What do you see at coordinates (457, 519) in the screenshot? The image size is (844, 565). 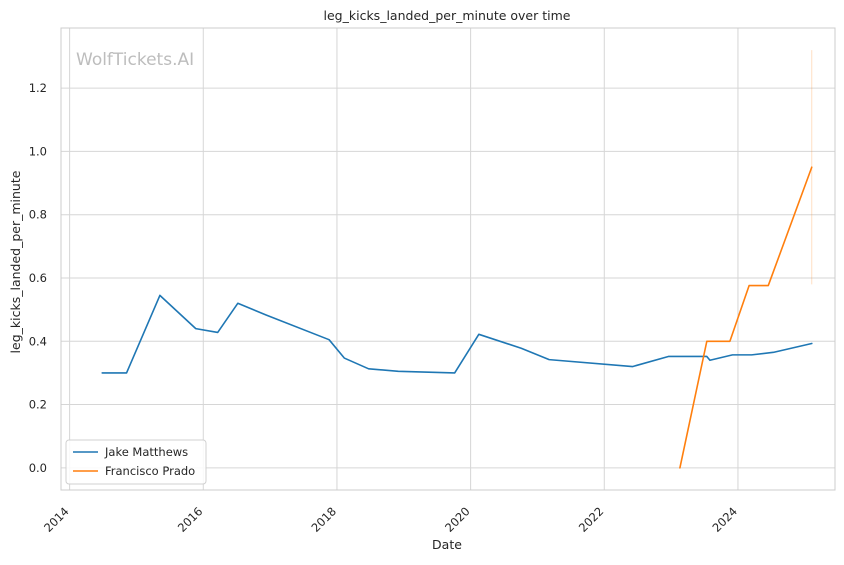 I see `x-tick-label: 2020` at bounding box center [457, 519].